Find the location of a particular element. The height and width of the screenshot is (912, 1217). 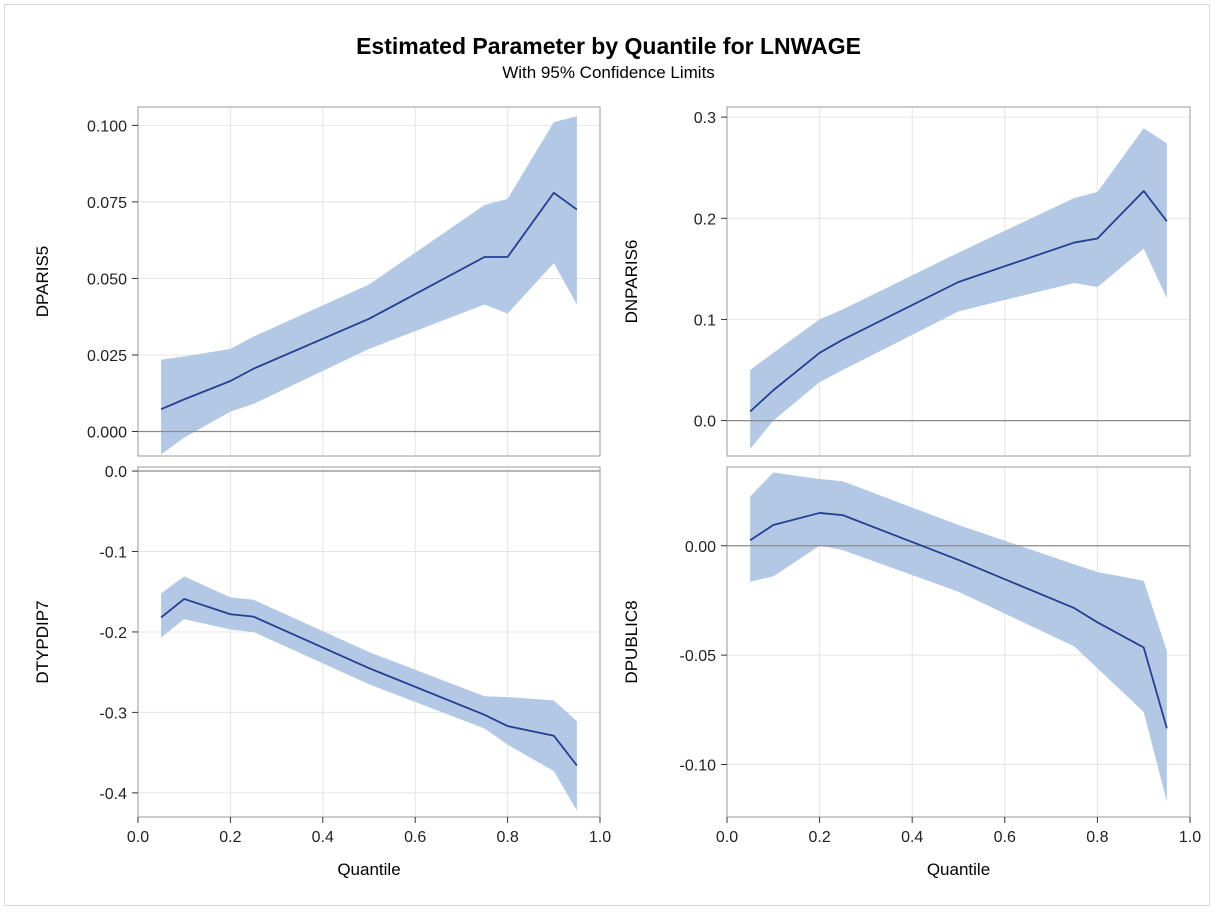

y-tick-label: 0.075 is located at coordinates (107, 203).